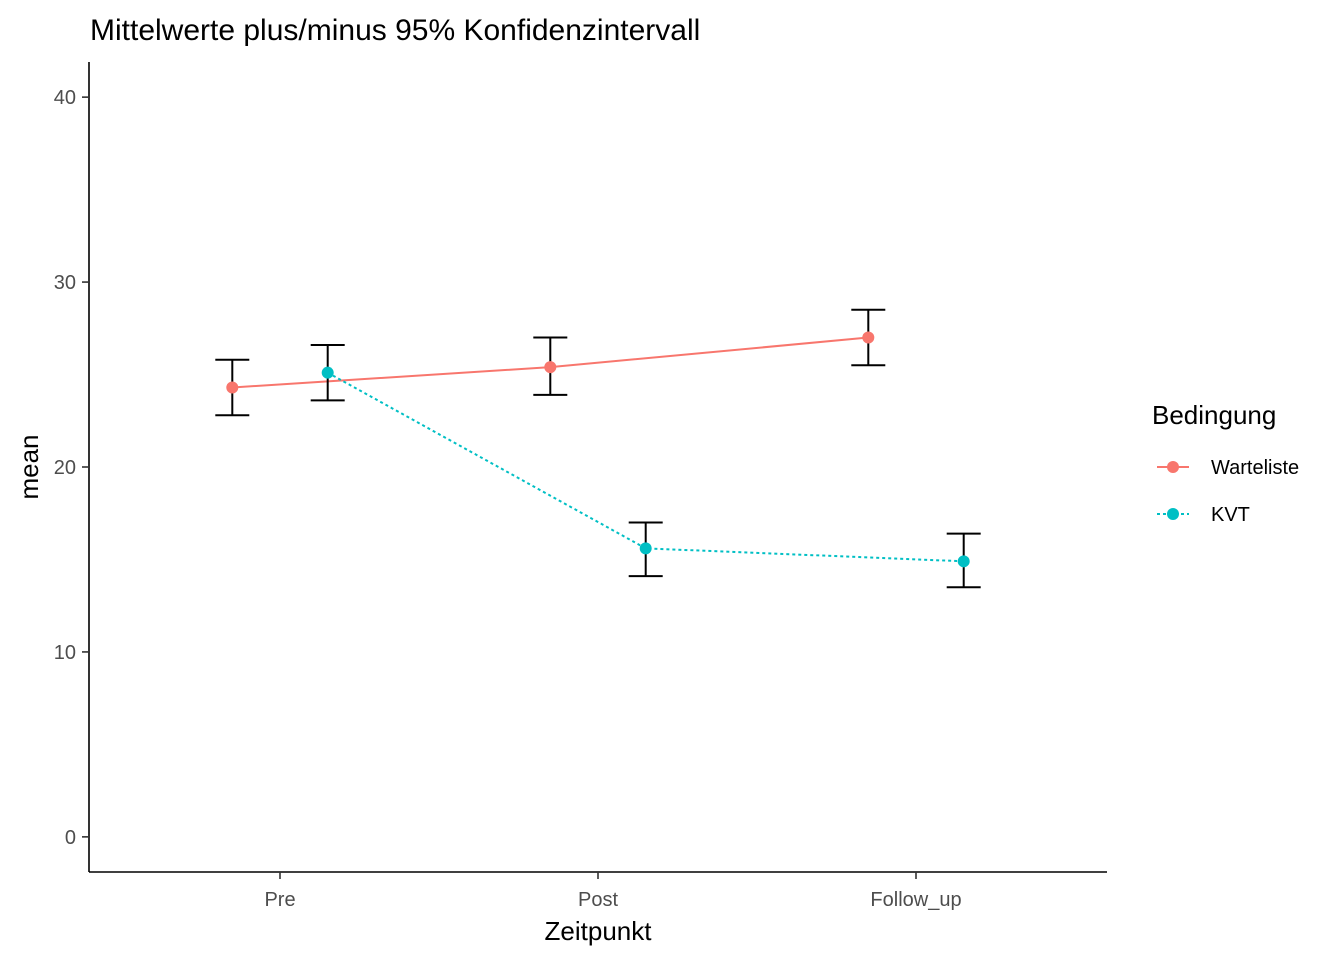  Describe the element at coordinates (1214, 415) in the screenshot. I see `legend-title: Bedingung` at that location.